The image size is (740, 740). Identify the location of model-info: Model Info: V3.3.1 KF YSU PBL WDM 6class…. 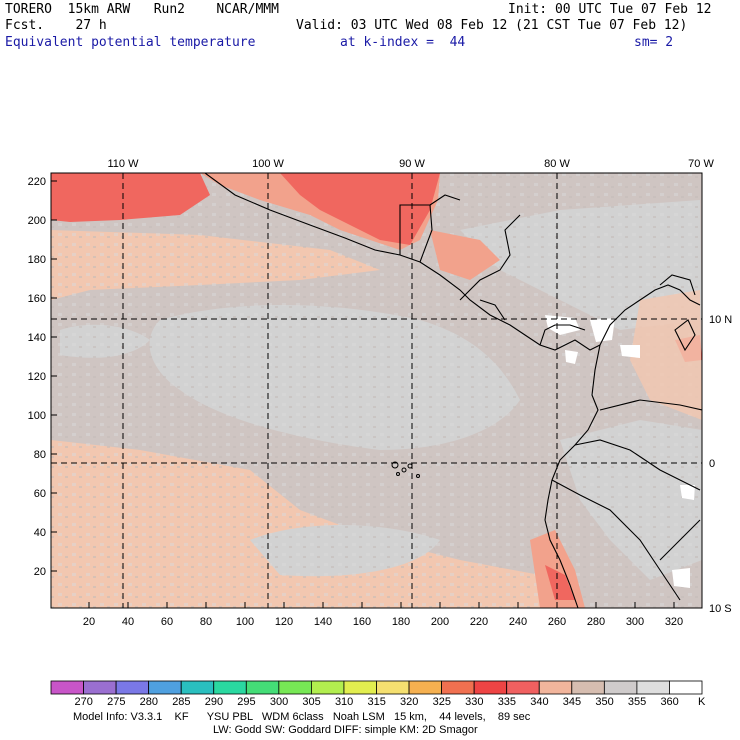
(302, 717).